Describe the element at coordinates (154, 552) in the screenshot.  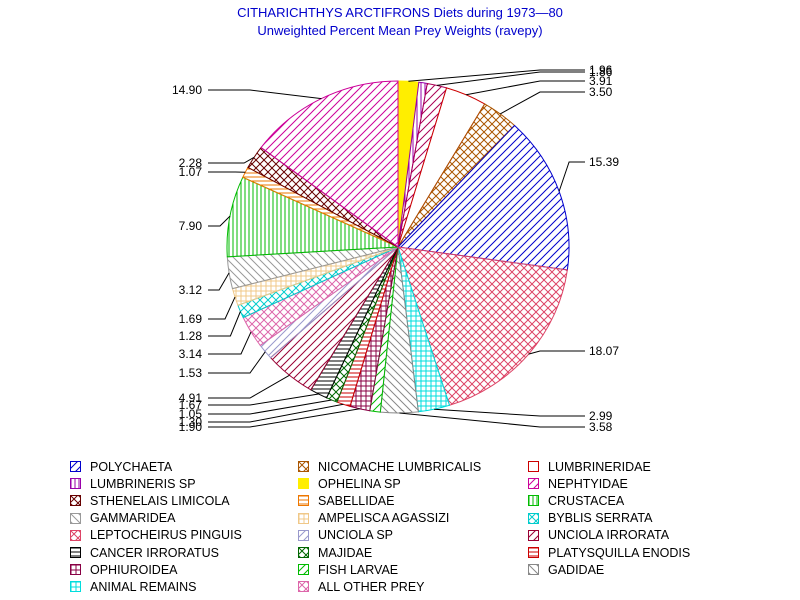
I see `legend-label: CANCER IRRORATUS` at that location.